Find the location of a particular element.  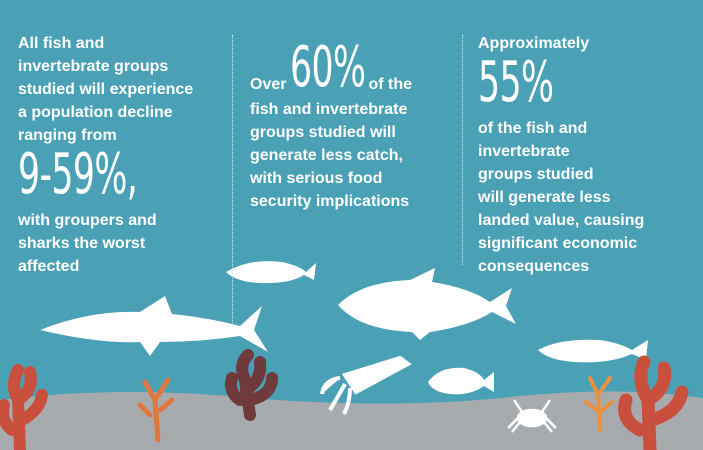

text-line: studied will experience is located at coordinates (106, 89).